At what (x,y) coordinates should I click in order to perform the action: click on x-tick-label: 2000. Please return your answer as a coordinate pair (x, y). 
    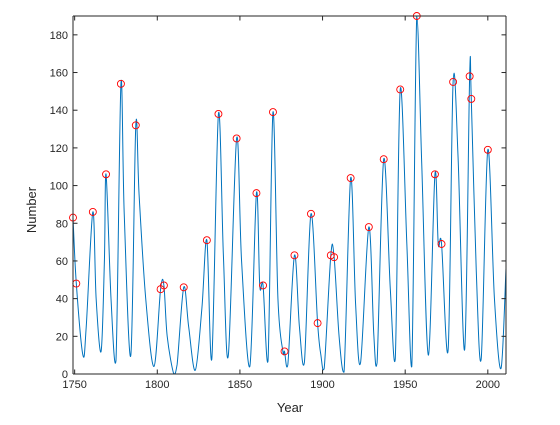
    Looking at the image, I should click on (488, 385).